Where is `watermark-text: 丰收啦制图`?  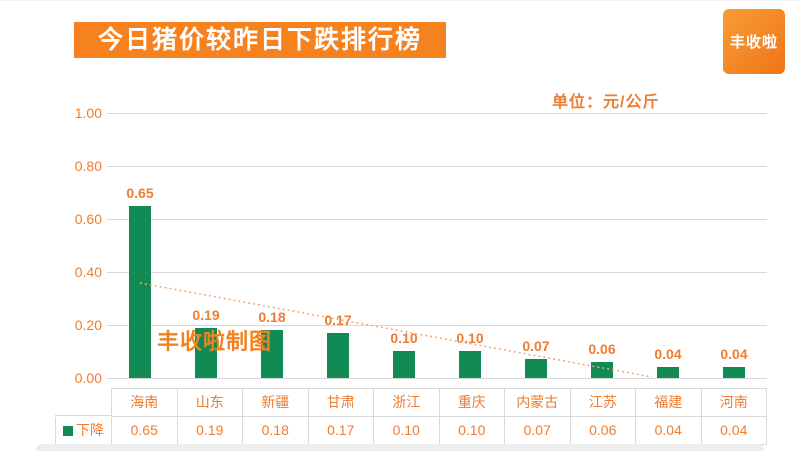 watermark-text: 丰收啦制图 is located at coordinates (215, 341).